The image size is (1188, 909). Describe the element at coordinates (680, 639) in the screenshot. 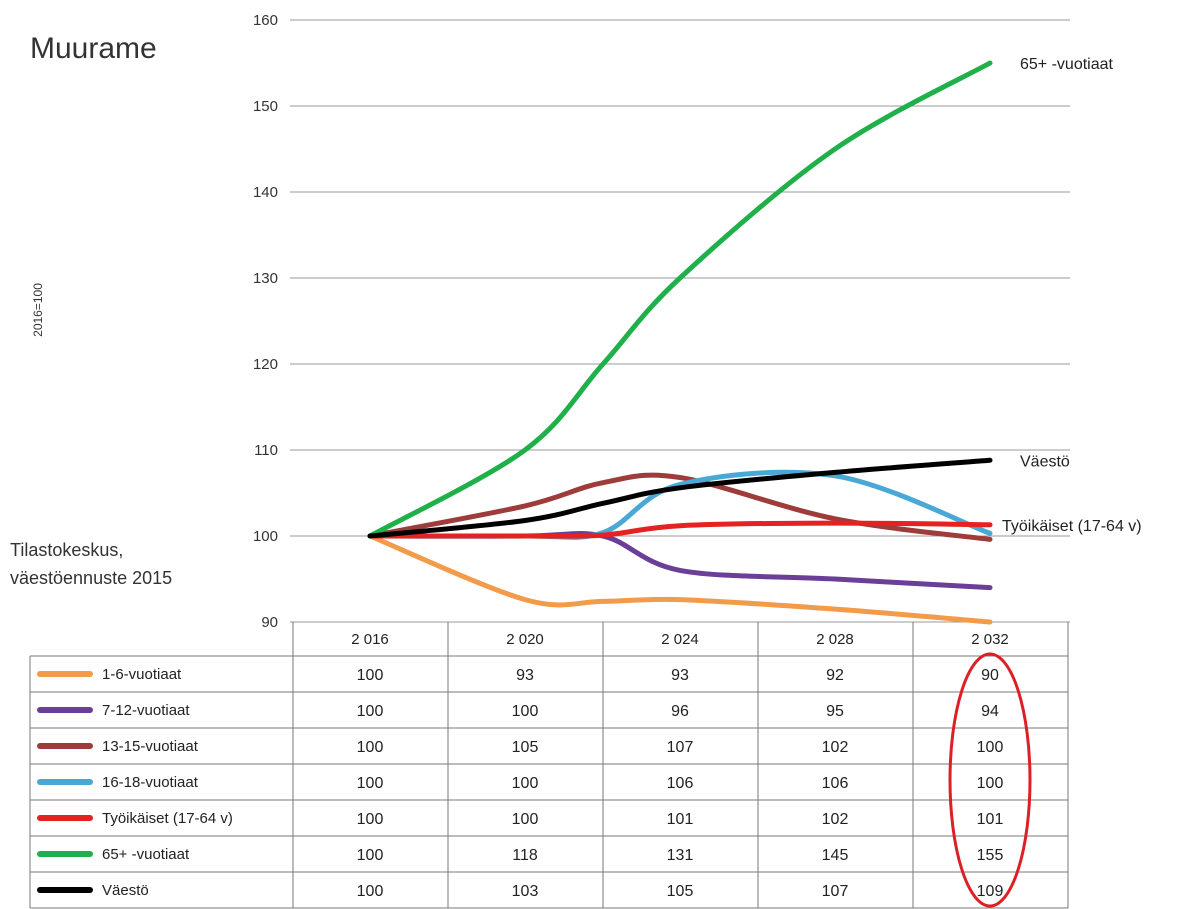

I see `x-tick-label: 2 024` at that location.